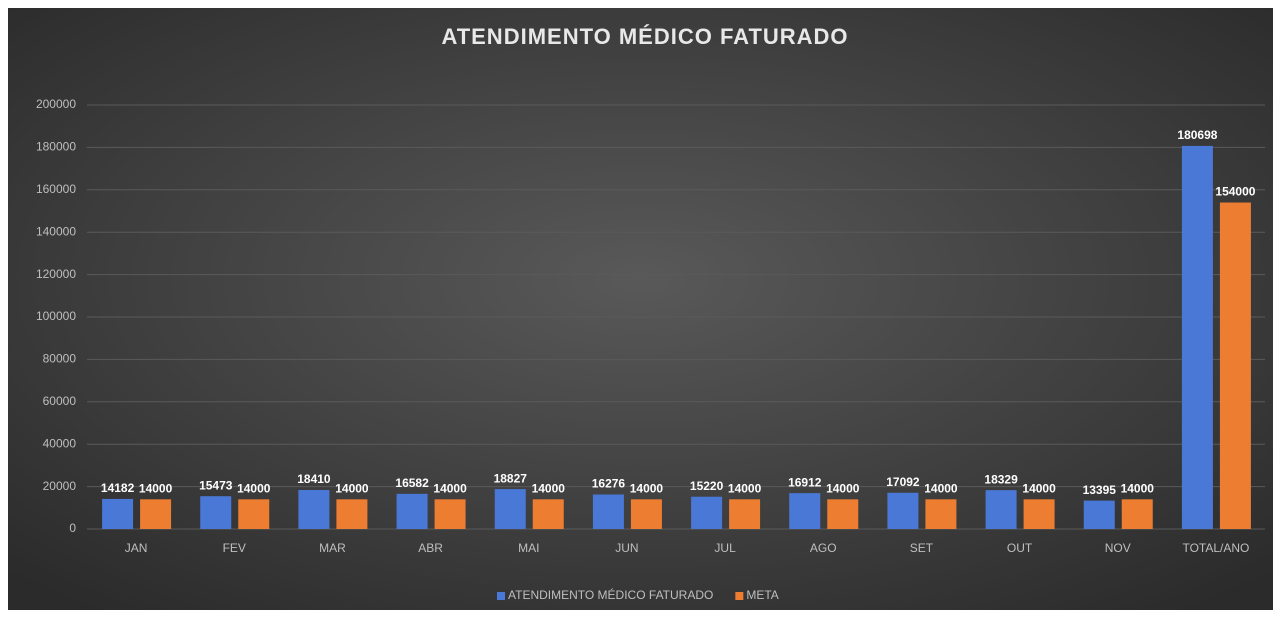  What do you see at coordinates (56, 104) in the screenshot?
I see `y-tick-label: 200000` at bounding box center [56, 104].